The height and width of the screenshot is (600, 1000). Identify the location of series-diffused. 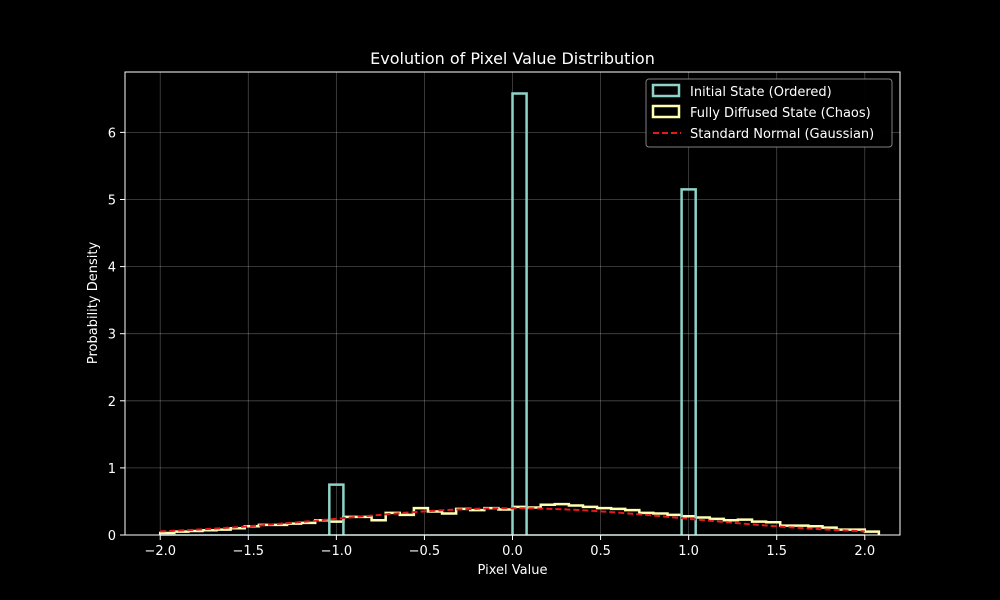
(519, 518).